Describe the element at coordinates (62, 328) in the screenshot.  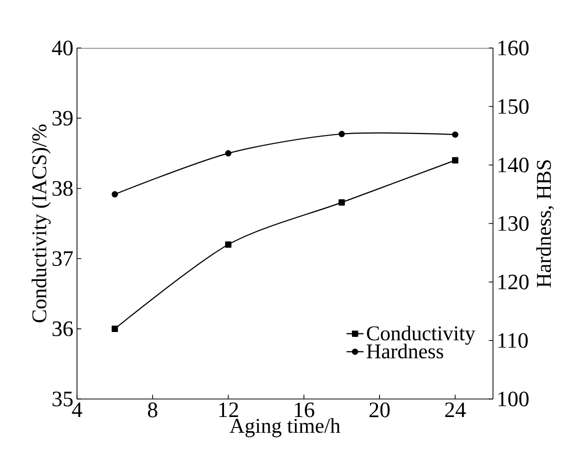
I see `y-tick-label: 36` at that location.